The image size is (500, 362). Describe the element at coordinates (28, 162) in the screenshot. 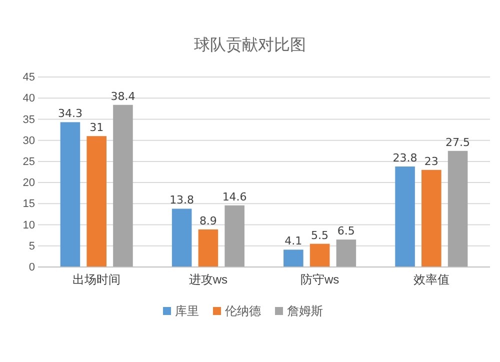

I see `y-tick-label: 25` at that location.